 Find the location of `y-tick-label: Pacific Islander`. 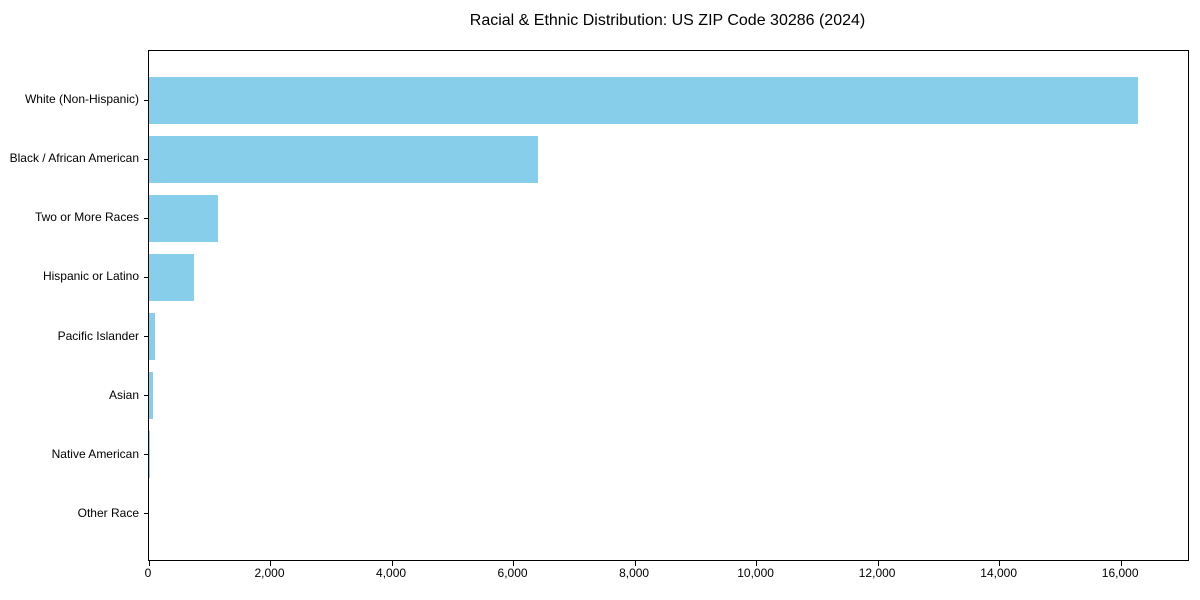

y-tick-label: Pacific Islander is located at coordinates (98, 335).